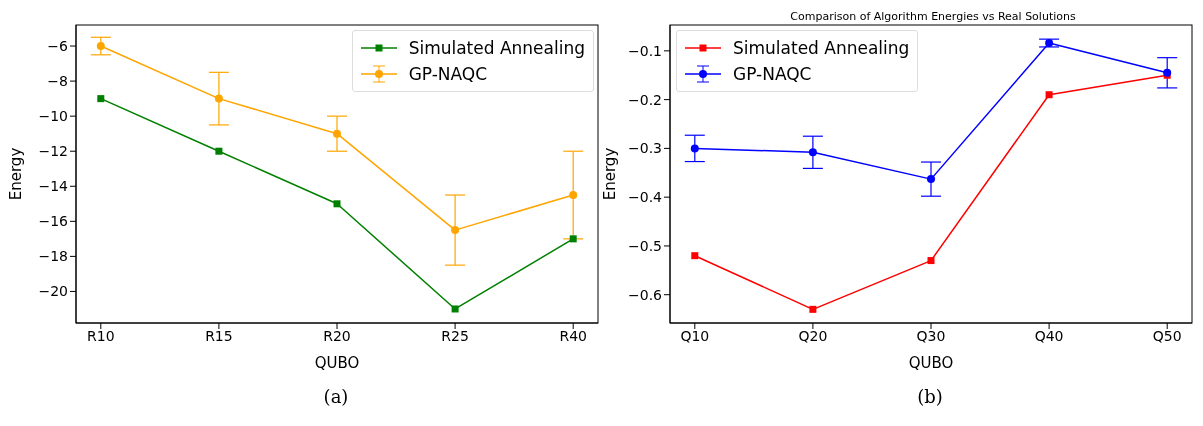 The height and width of the screenshot is (426, 1203). Describe the element at coordinates (695, 335) in the screenshot. I see `x-tick-label: Q10` at that location.